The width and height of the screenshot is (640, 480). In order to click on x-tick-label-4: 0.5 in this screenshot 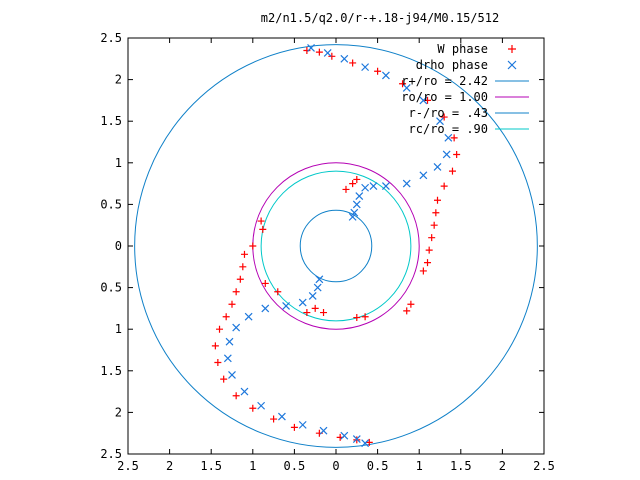, I will do `click(378, 466)`.